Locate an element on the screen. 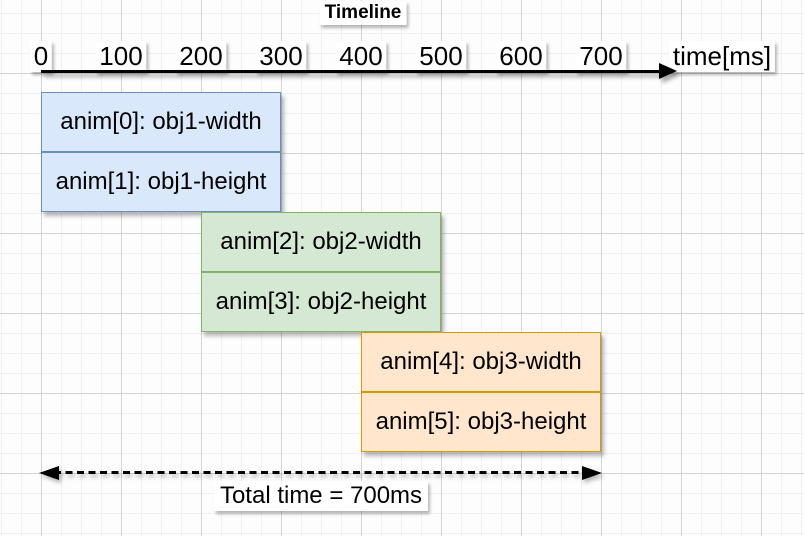 The height and width of the screenshot is (536, 804). track-bar-label: anim[2]: obj2-width is located at coordinates (321, 241).